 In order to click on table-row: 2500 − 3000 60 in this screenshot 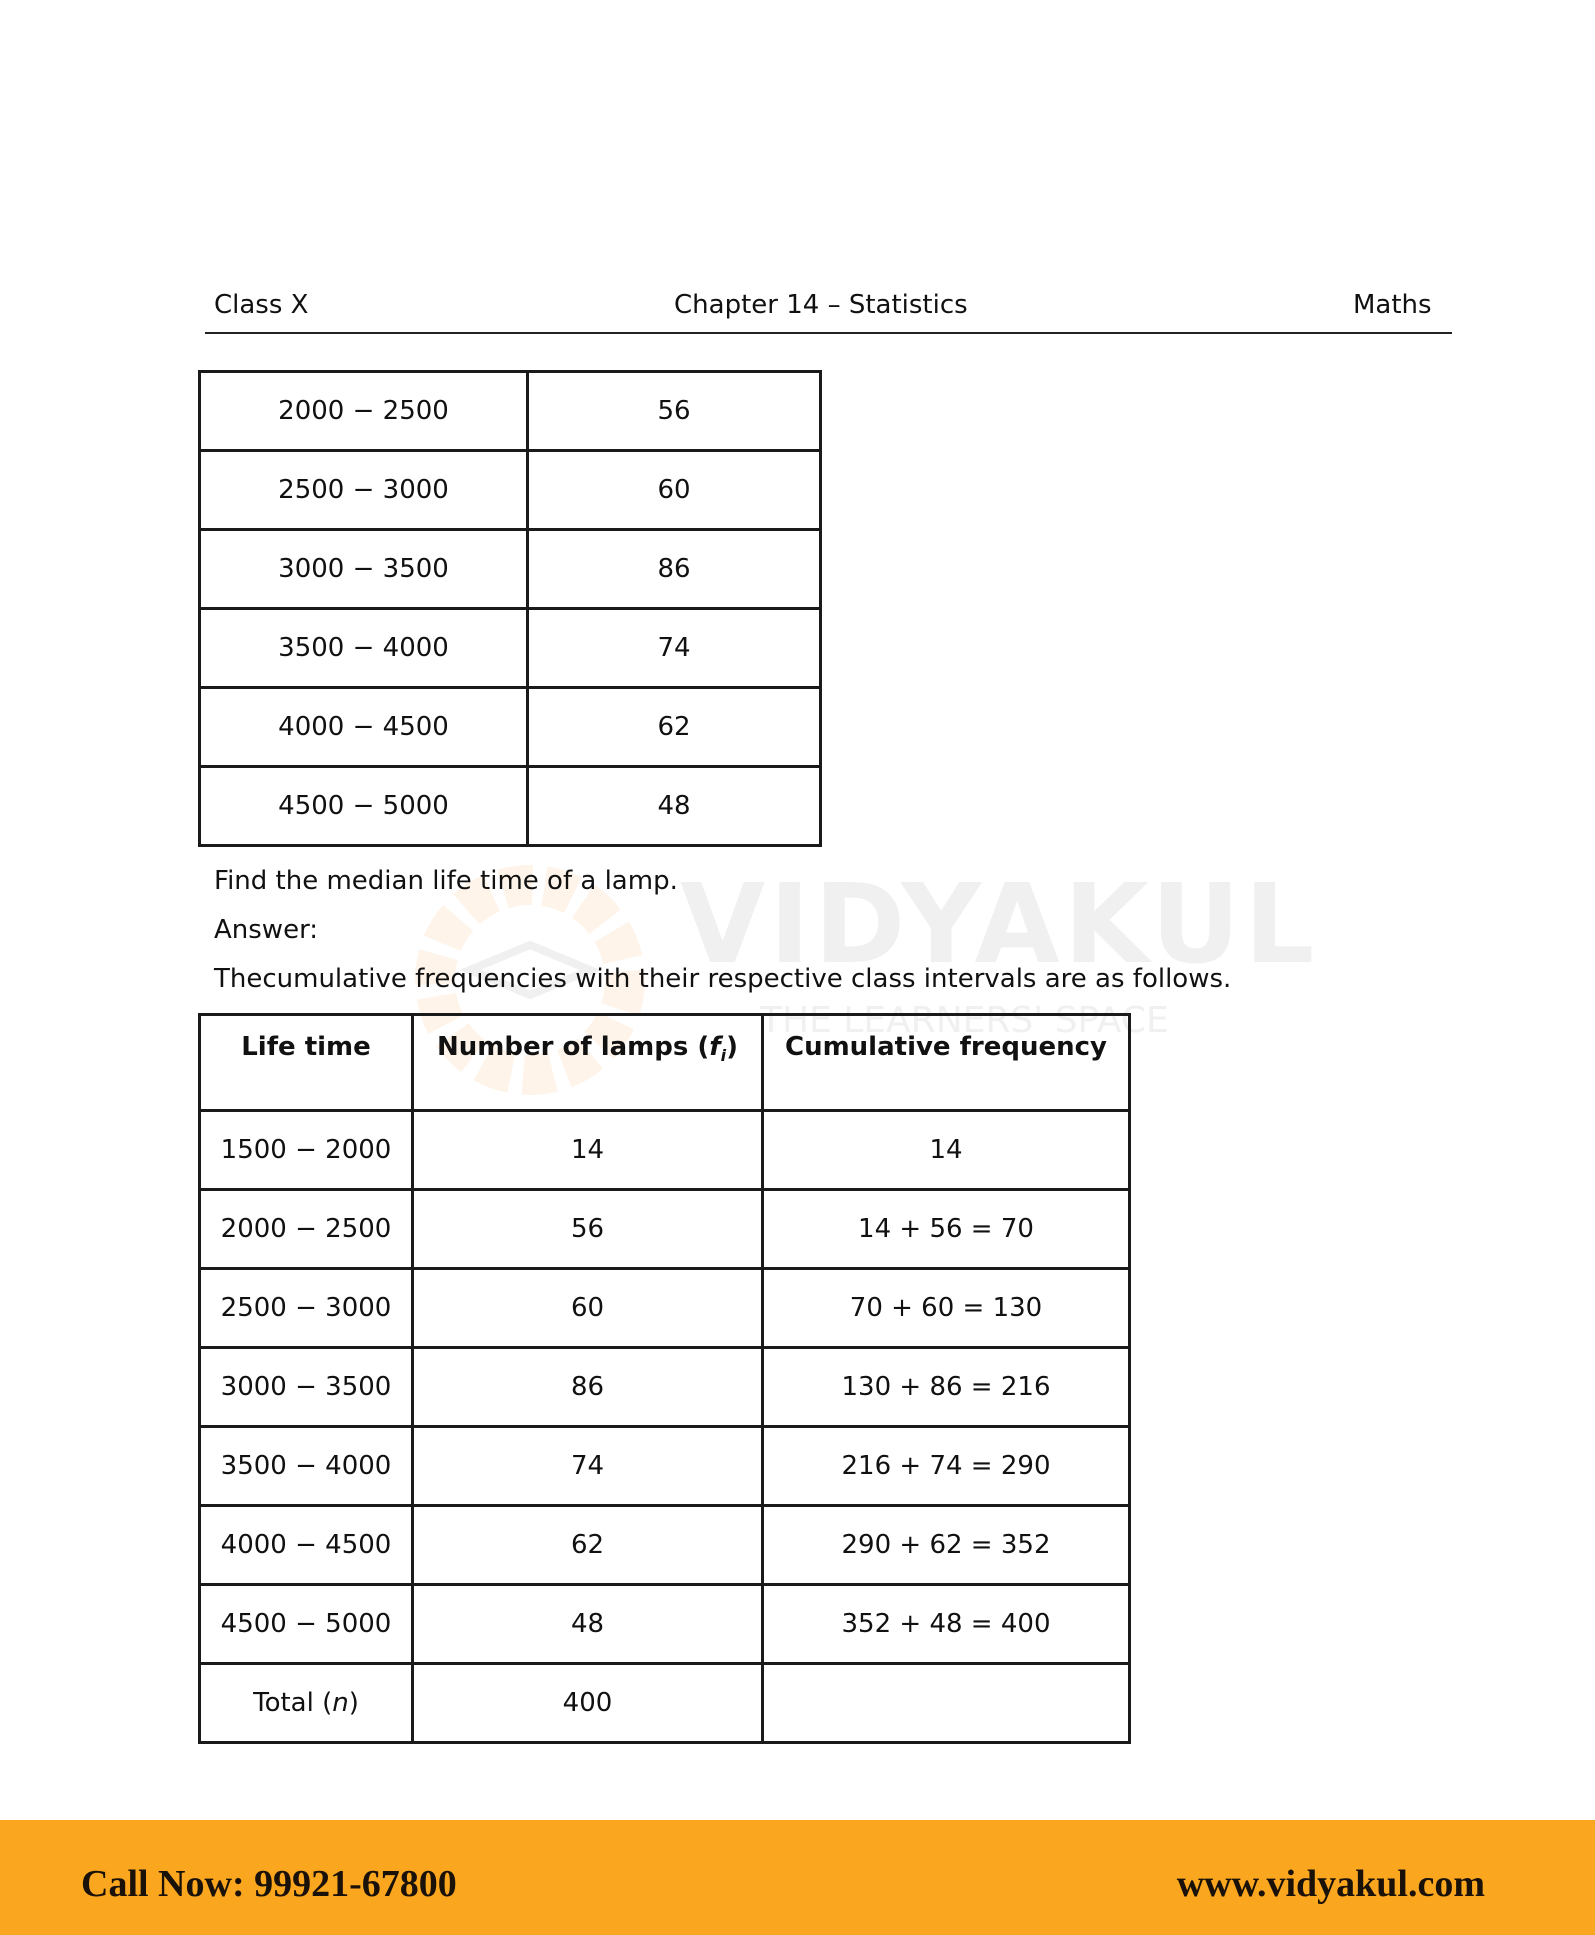, I will do `click(510, 490)`.